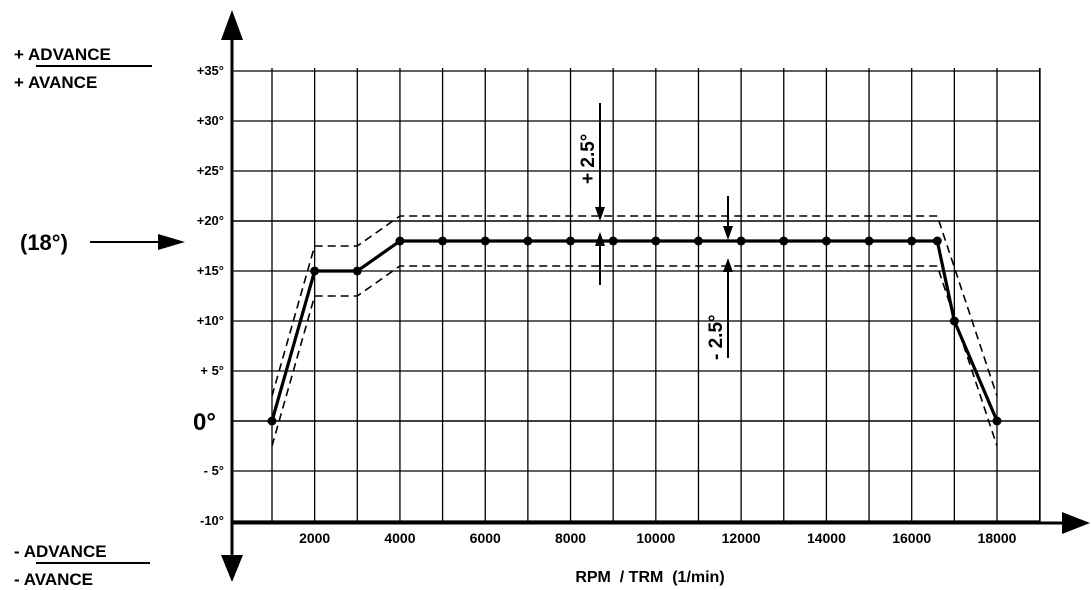  What do you see at coordinates (728, 233) in the screenshot?
I see `minus-tol-arrow-down` at bounding box center [728, 233].